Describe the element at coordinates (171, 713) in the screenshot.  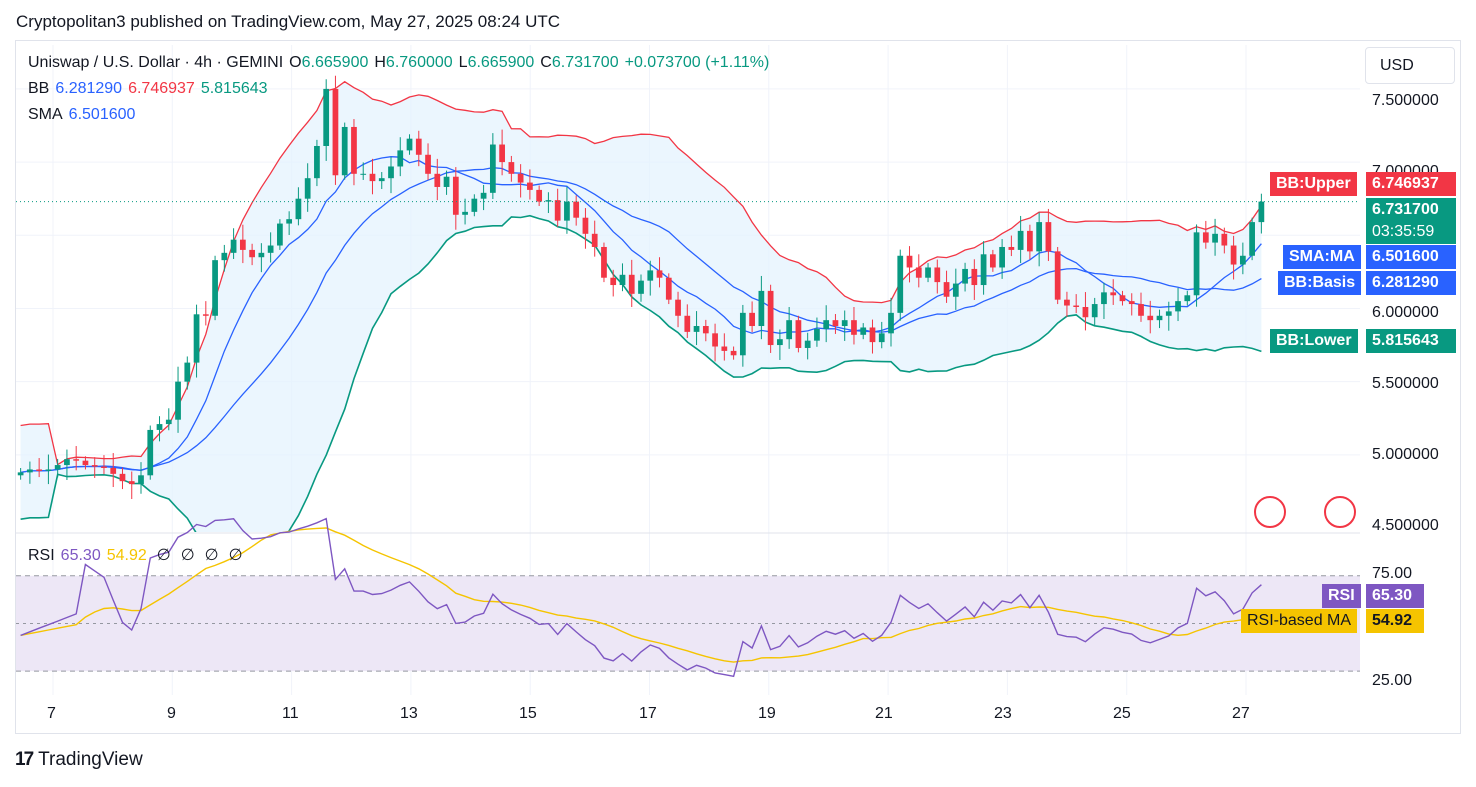
I see `date-tick: 9` at that location.